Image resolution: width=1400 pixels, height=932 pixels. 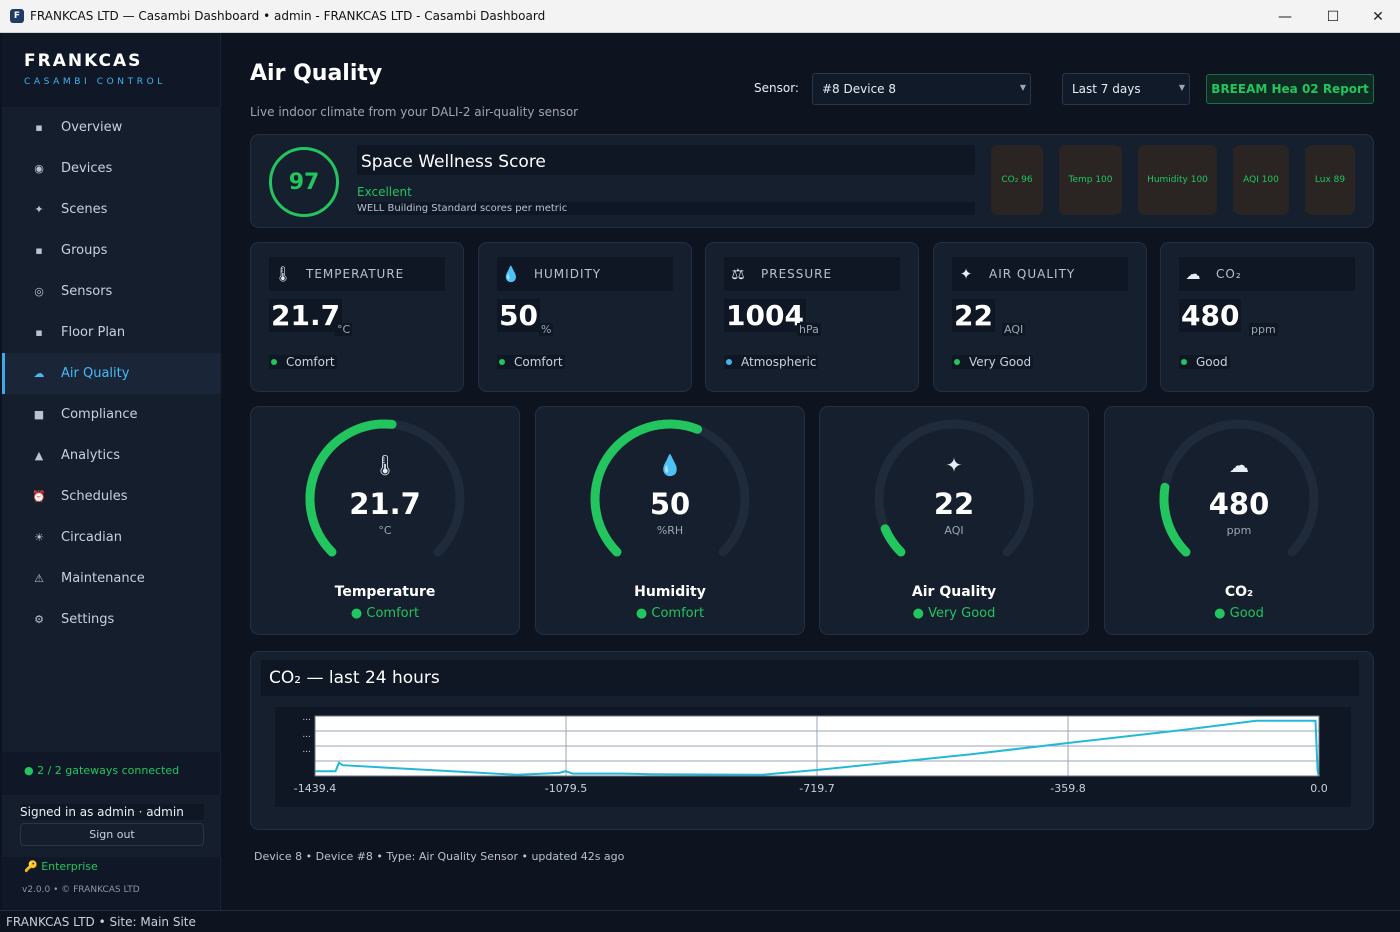 What do you see at coordinates (954, 504) in the screenshot?
I see `gauge-value: 22` at bounding box center [954, 504].